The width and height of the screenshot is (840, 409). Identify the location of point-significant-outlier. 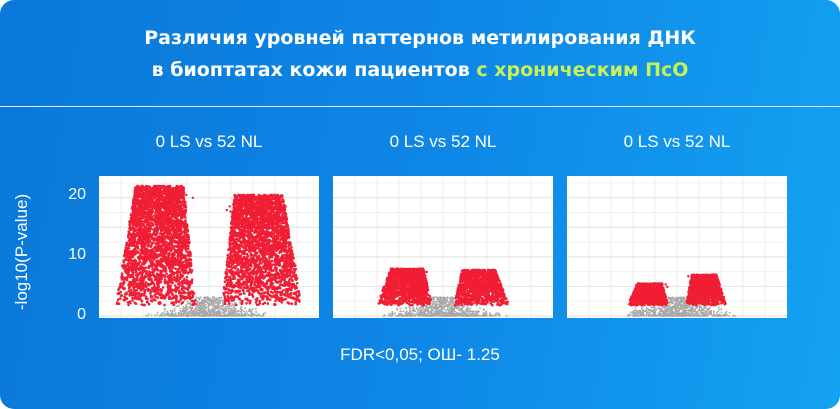
(148, 195).